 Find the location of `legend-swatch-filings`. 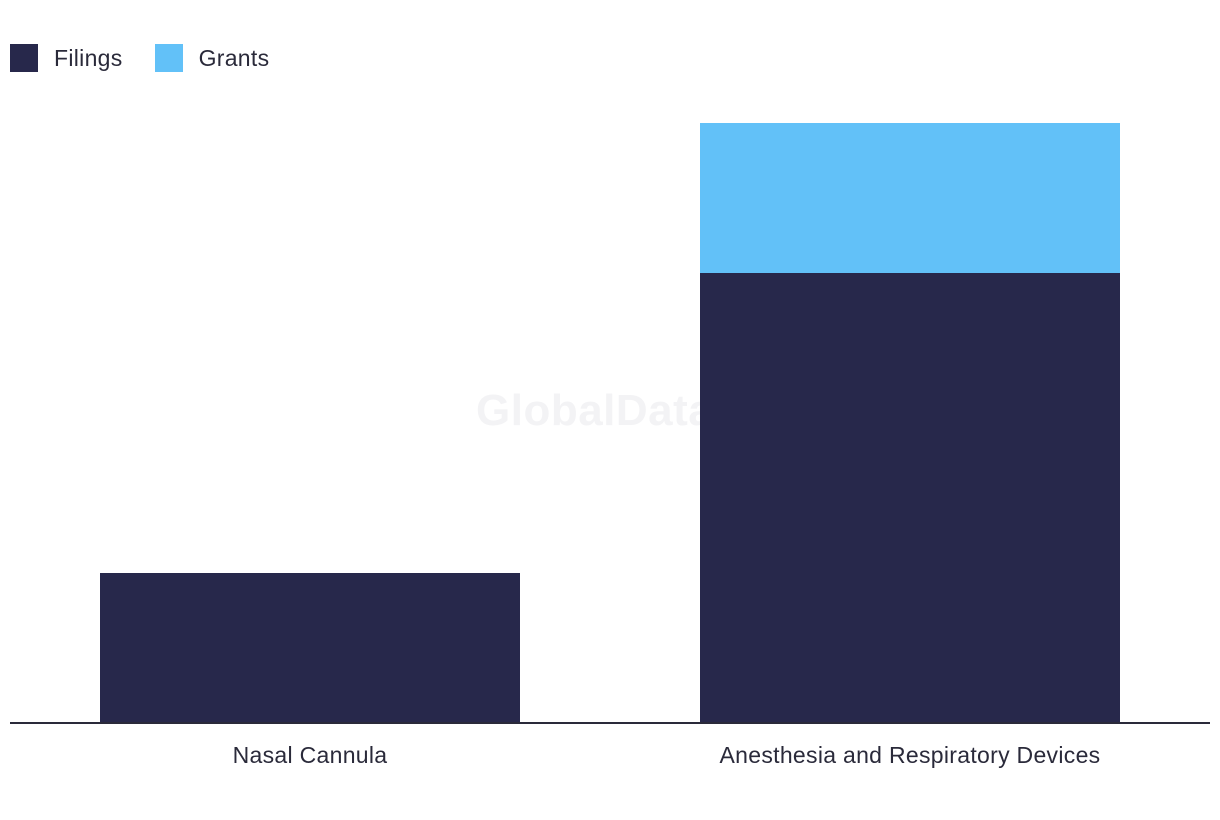

legend-swatch-filings is located at coordinates (24, 58).